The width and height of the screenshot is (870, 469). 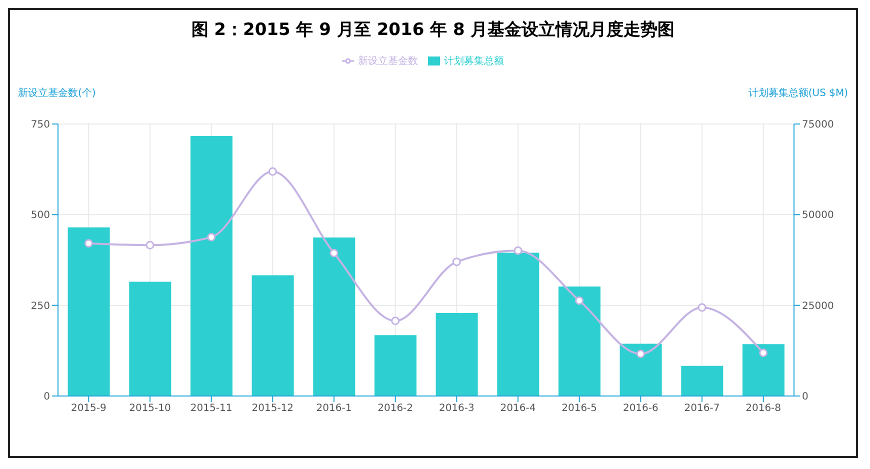 I want to click on y2-tick-label: 25000, so click(x=818, y=306).